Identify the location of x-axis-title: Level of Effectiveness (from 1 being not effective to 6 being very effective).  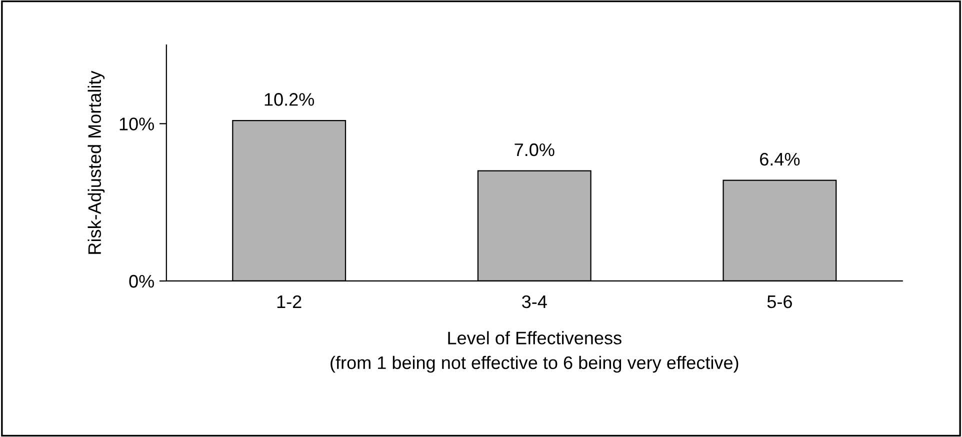
(534, 352).